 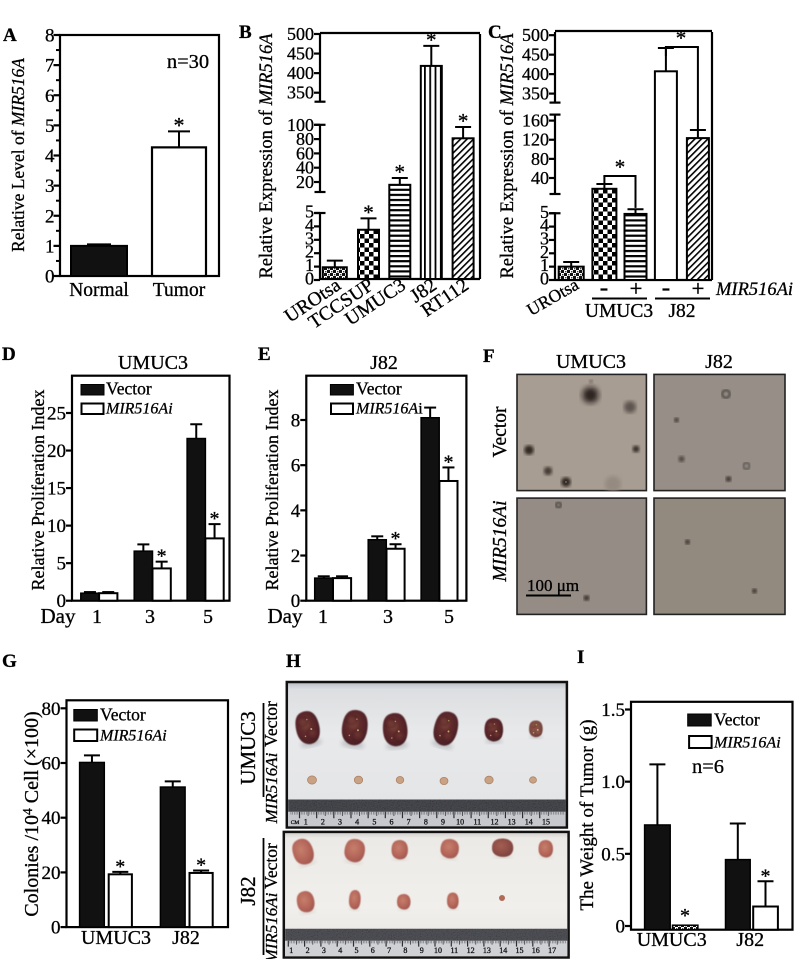 What do you see at coordinates (31, 813) in the screenshot?
I see `svg-text: Colonies /104 Cell (×100)` at bounding box center [31, 813].